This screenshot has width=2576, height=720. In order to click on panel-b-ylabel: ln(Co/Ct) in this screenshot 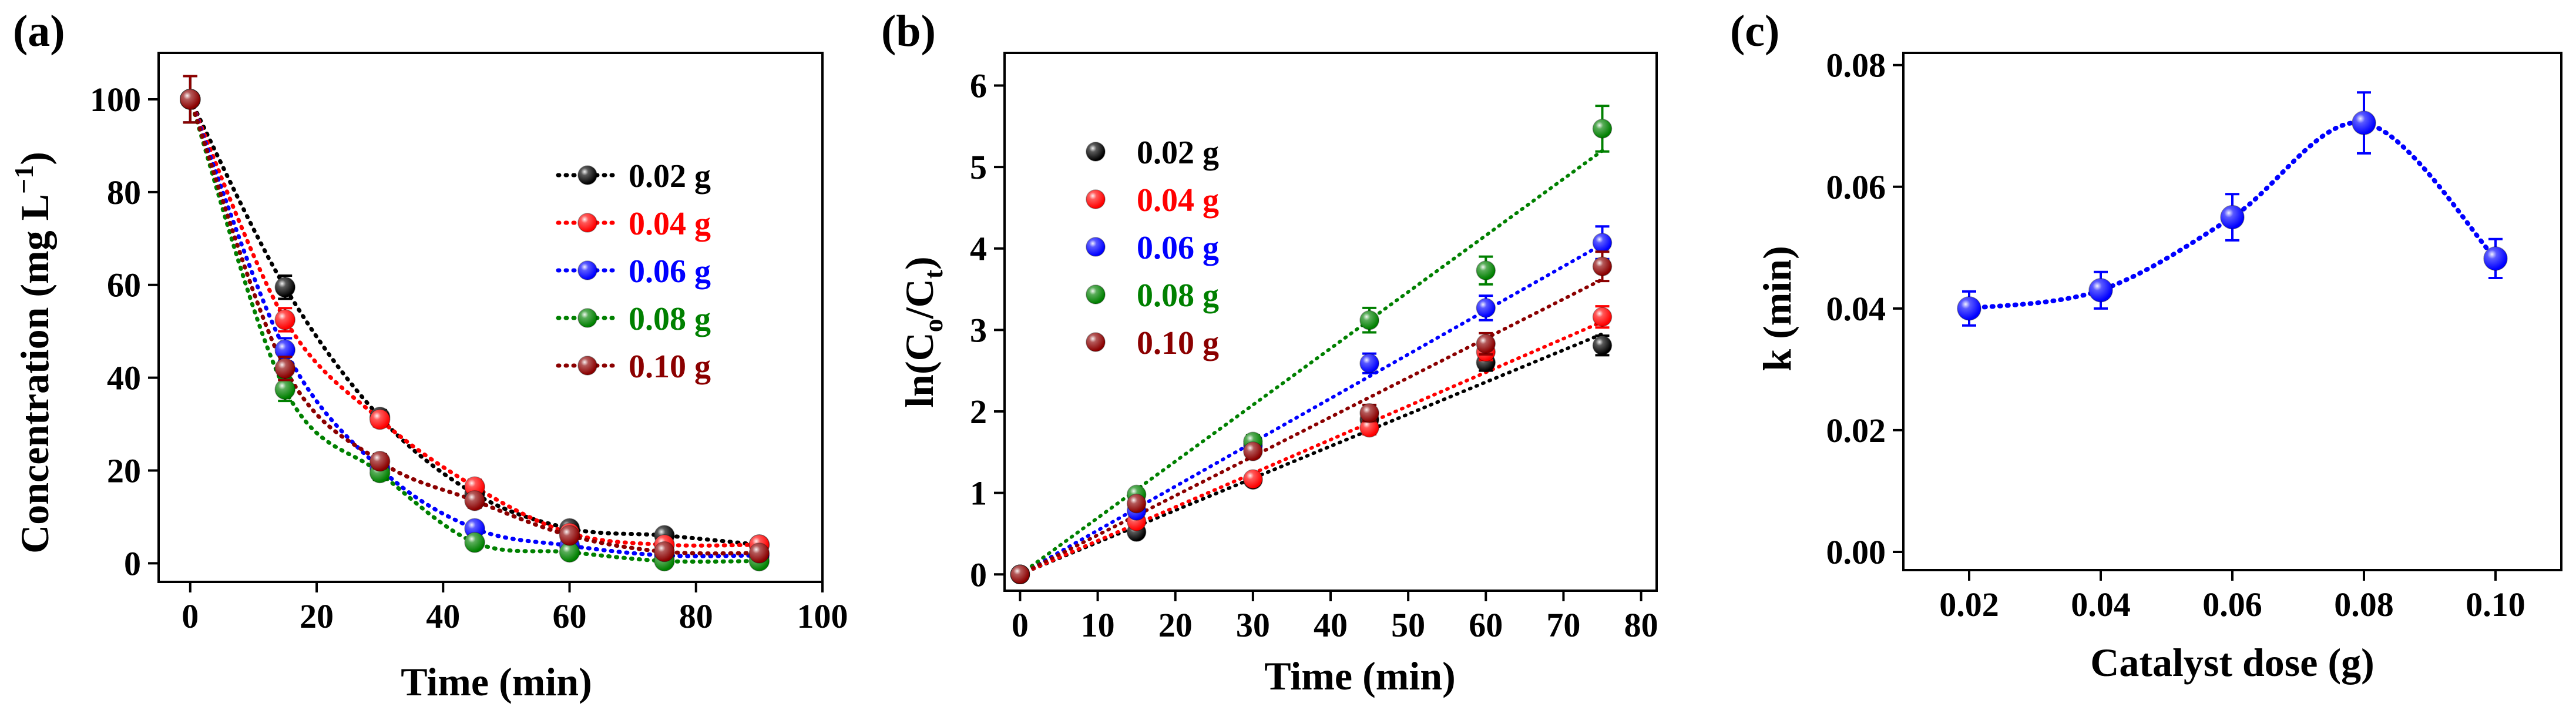, I will do `click(922, 331)`.